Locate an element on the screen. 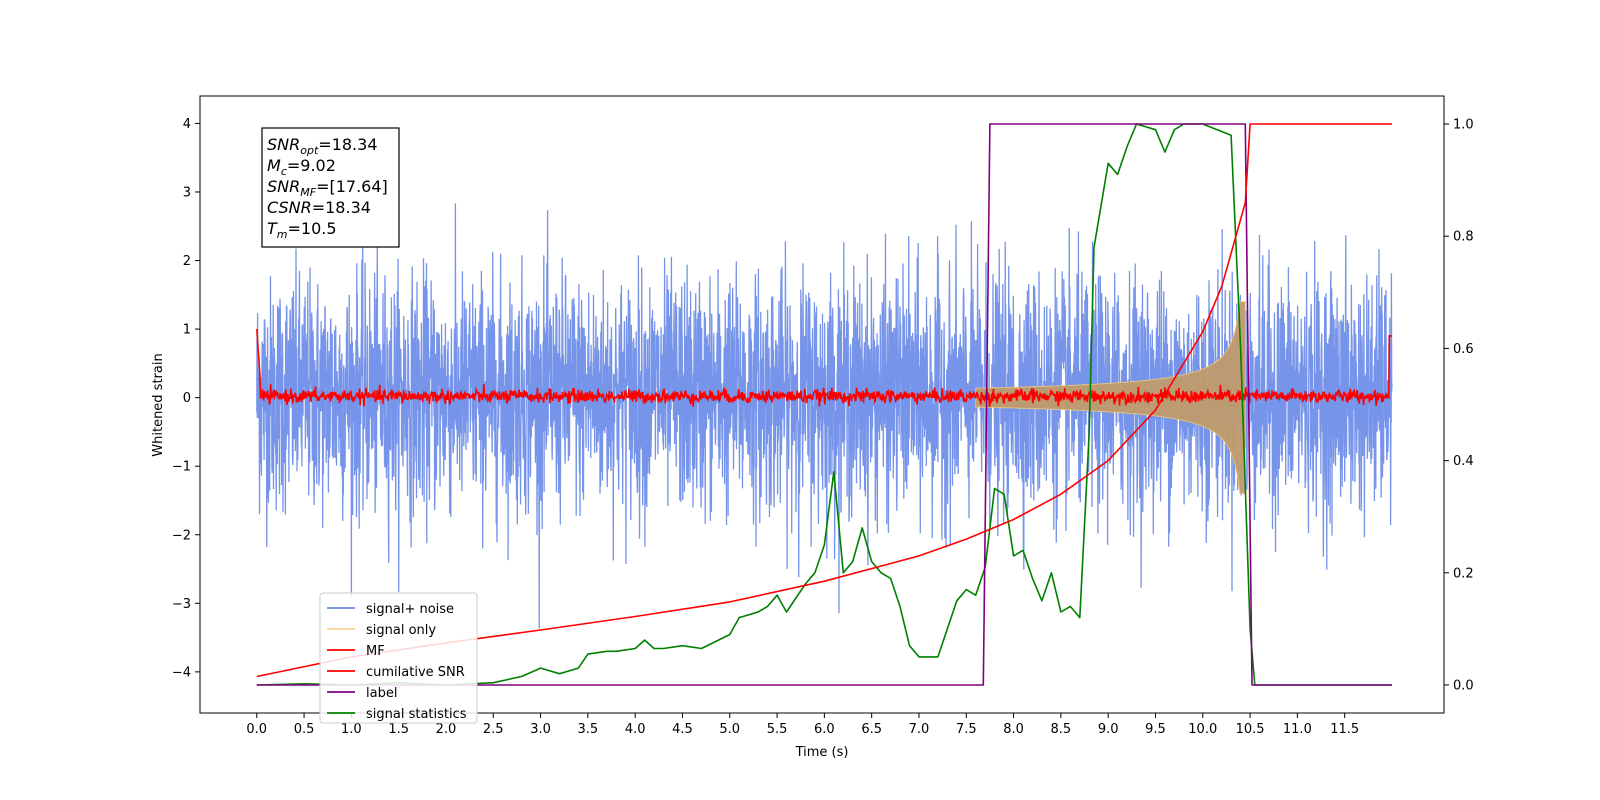  y-tick-label-right: 0.8 is located at coordinates (1463, 237).